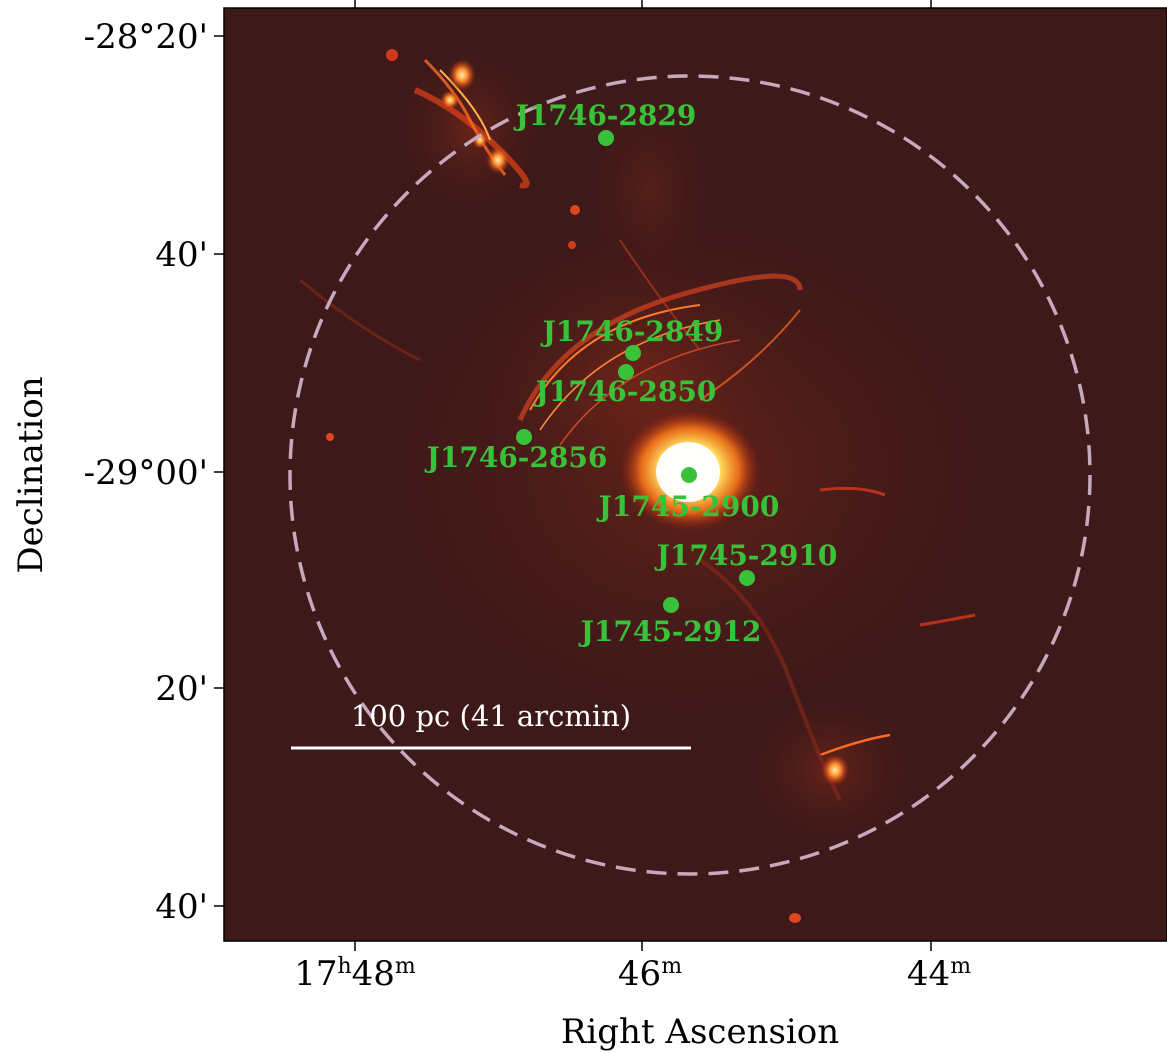  What do you see at coordinates (939, 974) in the screenshot?
I see `x-tick-label: 44m` at bounding box center [939, 974].